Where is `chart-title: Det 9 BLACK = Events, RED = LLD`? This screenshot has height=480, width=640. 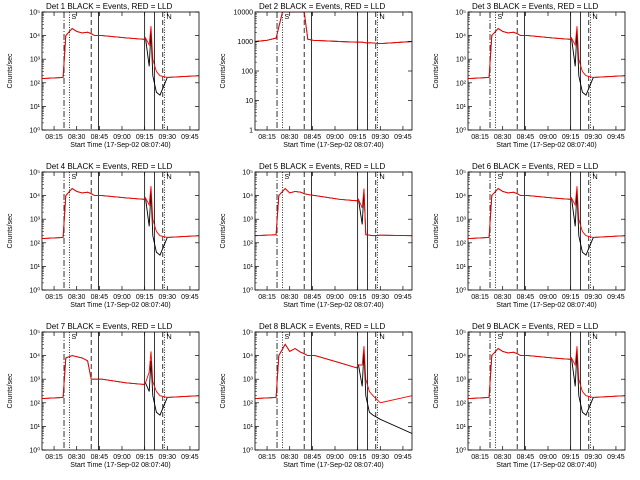 chart-title: Det 9 BLACK = Events, RED = LLD is located at coordinates (535, 326).